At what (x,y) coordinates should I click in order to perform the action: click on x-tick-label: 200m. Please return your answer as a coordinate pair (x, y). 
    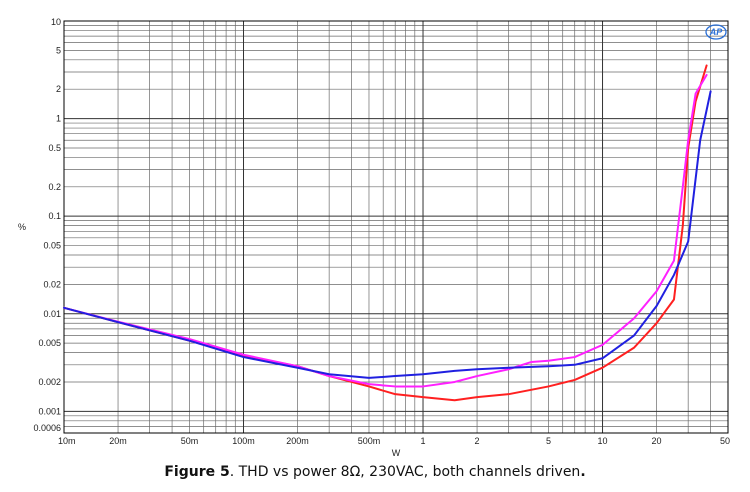
    Looking at the image, I should click on (297, 441).